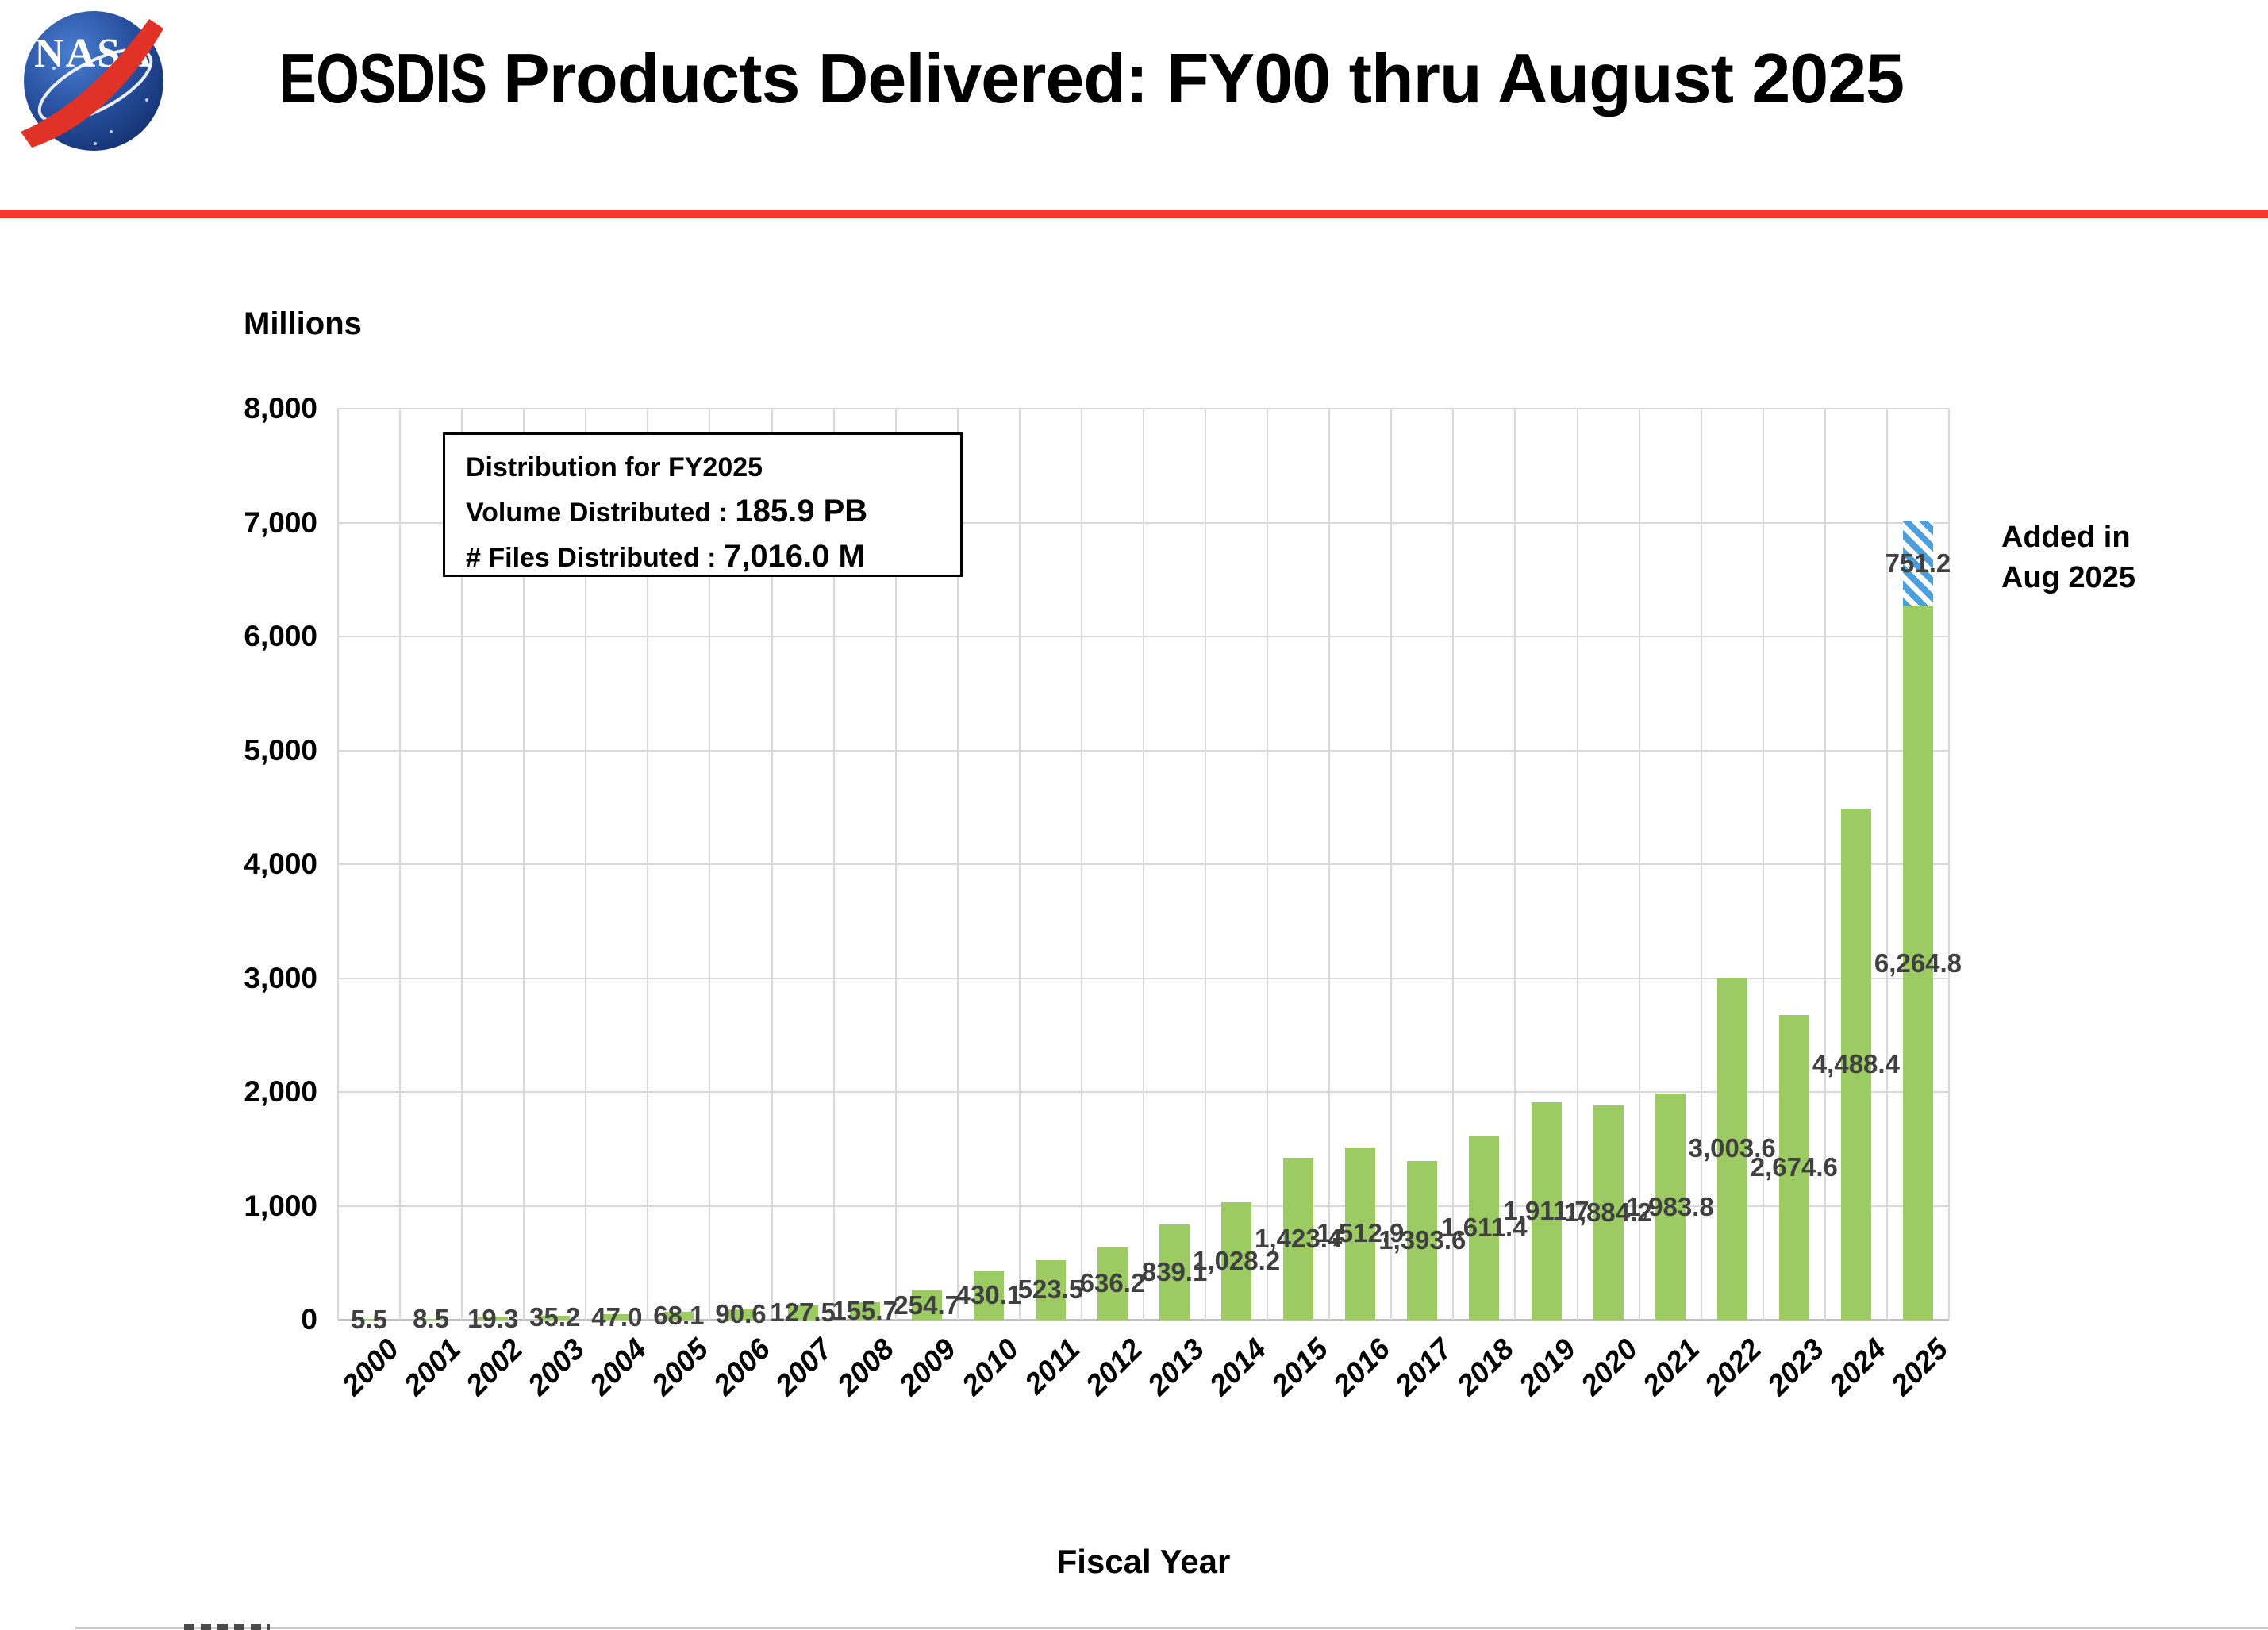  I want to click on bar-2000, so click(369, 1319).